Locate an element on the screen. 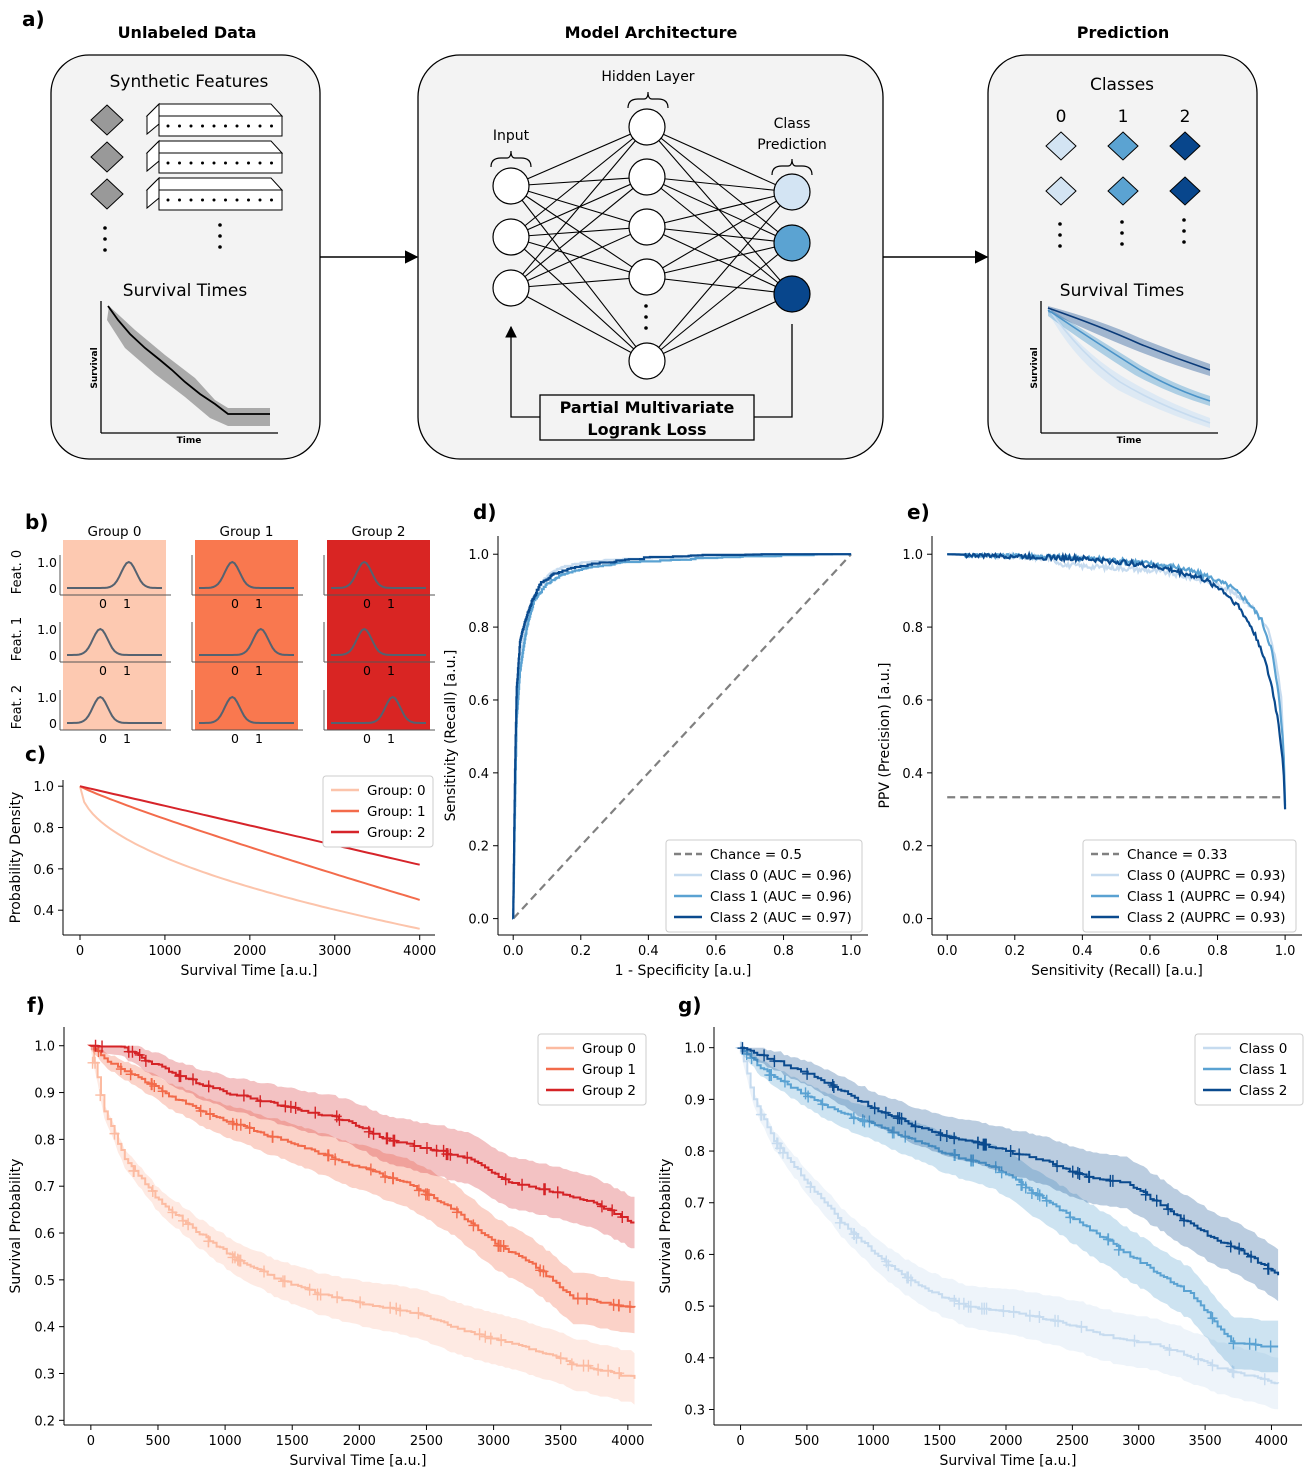  y-axis-label: Probability Density is located at coordinates (16, 858).